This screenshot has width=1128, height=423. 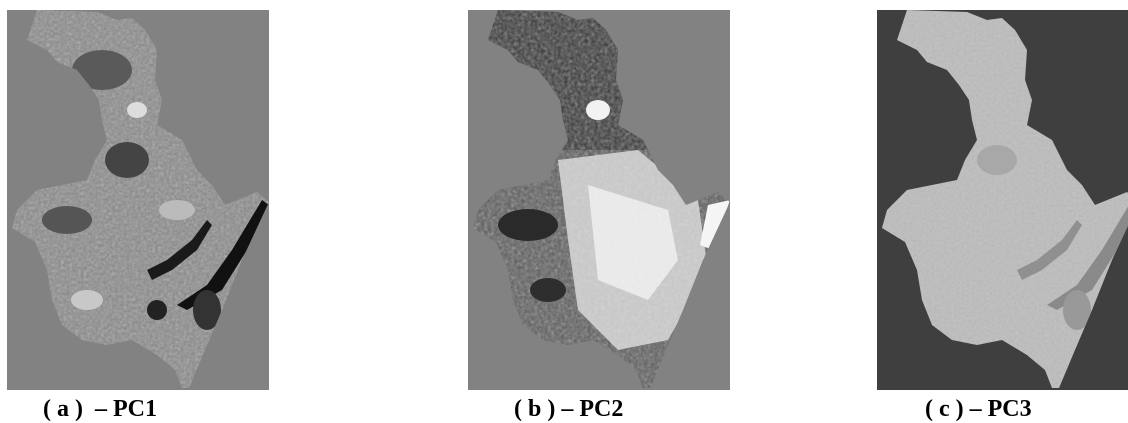 I want to click on pc1-caption: ( a ) – PC1, so click(x=100, y=409).